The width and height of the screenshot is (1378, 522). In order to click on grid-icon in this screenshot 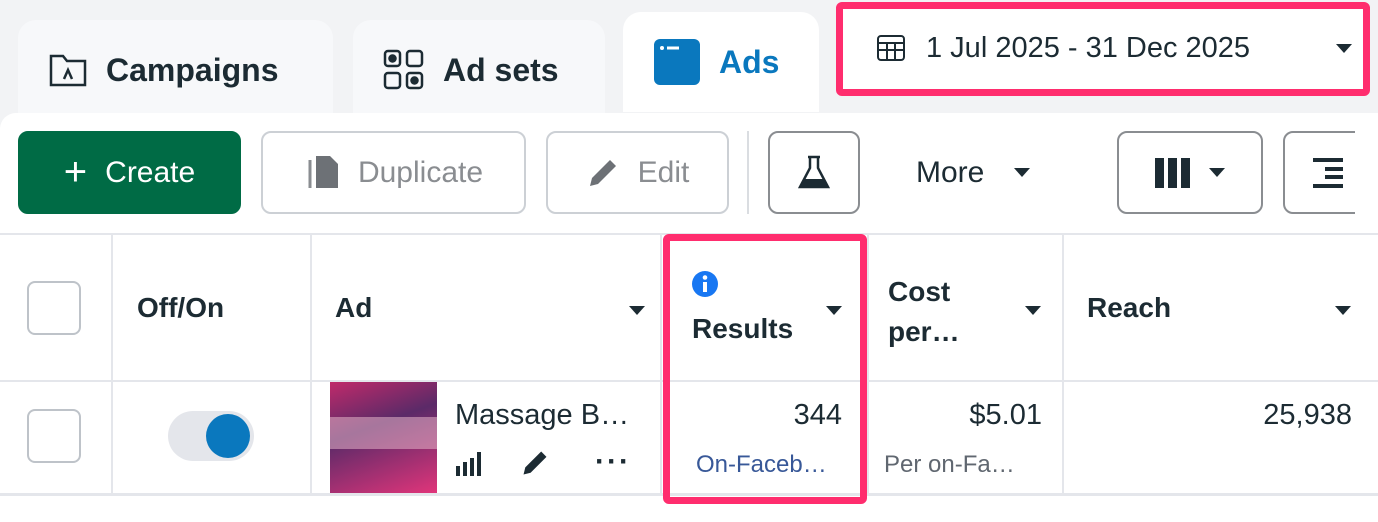, I will do `click(403, 69)`.